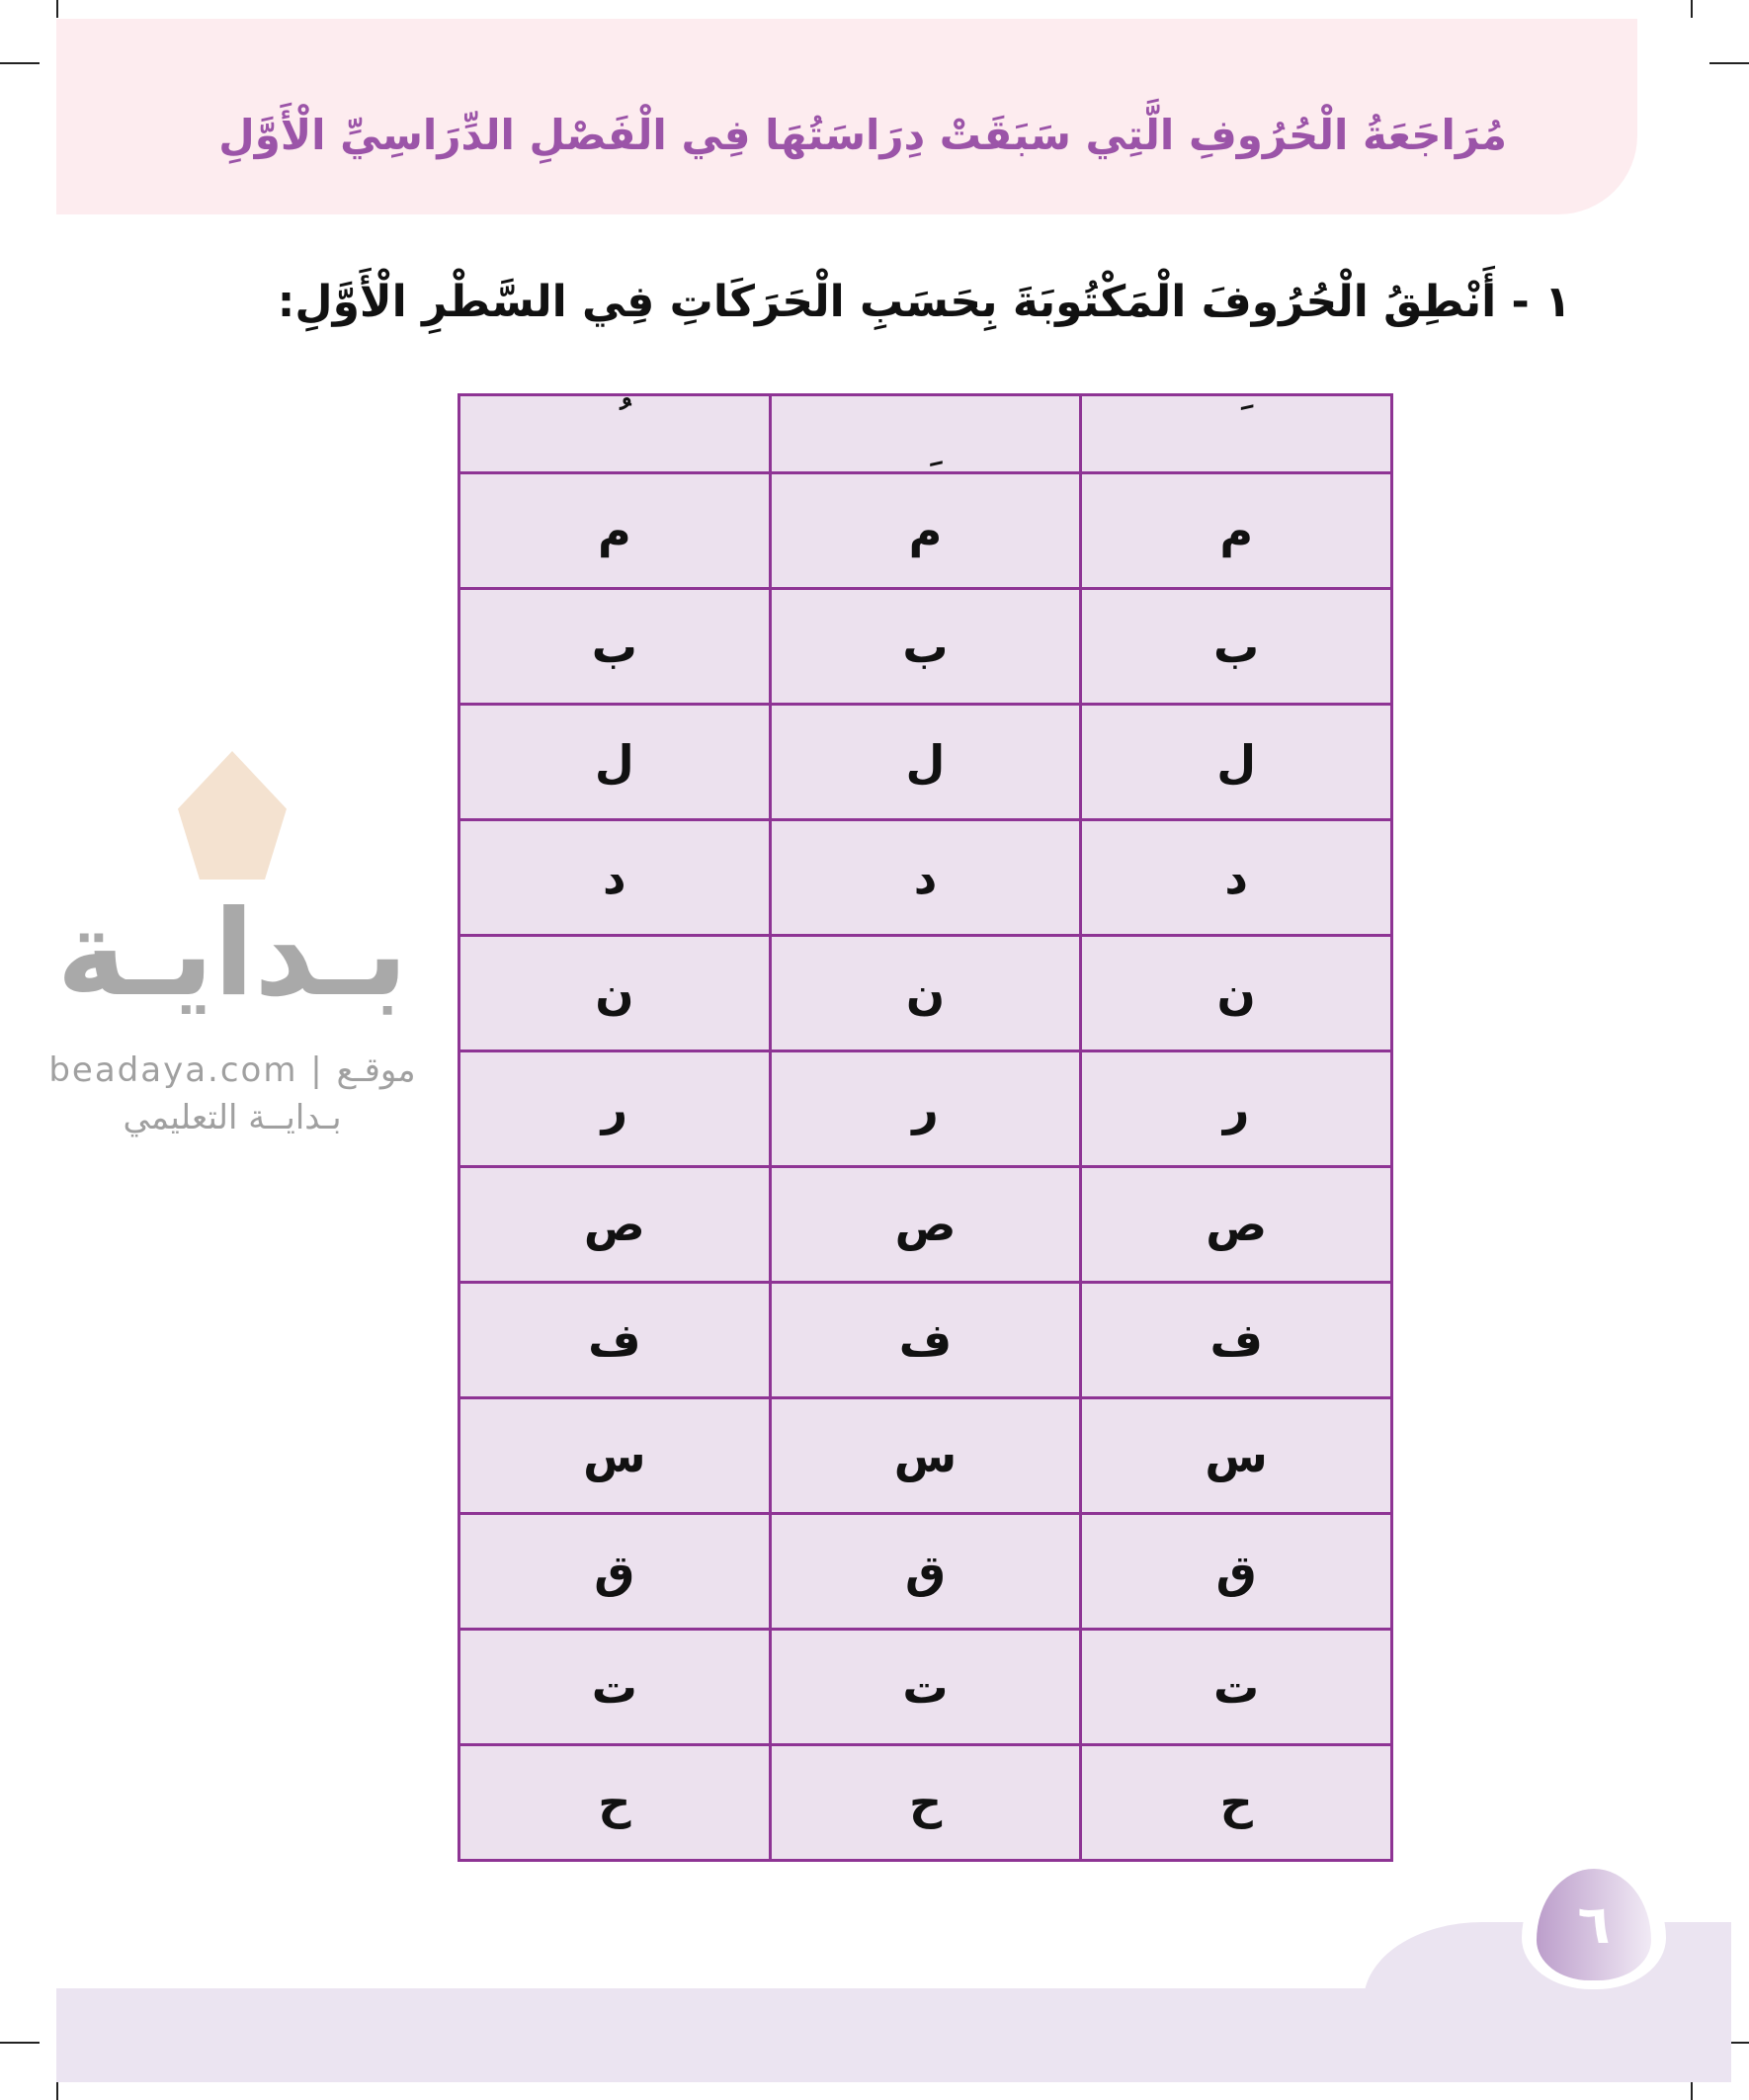 The width and height of the screenshot is (1749, 2100). What do you see at coordinates (232, 954) in the screenshot?
I see `watermark-logo: بـدايـة` at bounding box center [232, 954].